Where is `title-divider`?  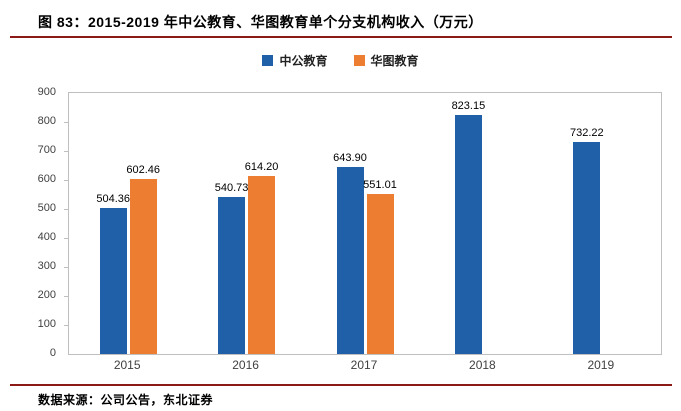 title-divider is located at coordinates (341, 37).